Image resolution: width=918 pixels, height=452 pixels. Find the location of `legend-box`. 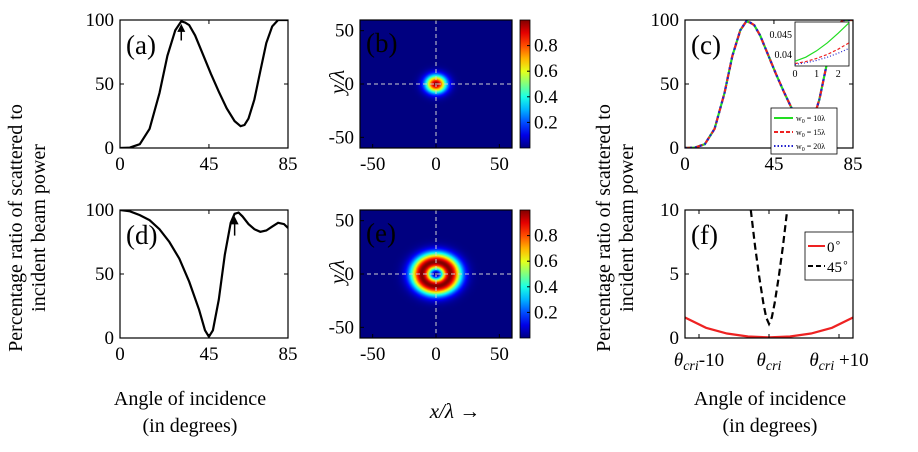

legend-box is located at coordinates (829, 256).